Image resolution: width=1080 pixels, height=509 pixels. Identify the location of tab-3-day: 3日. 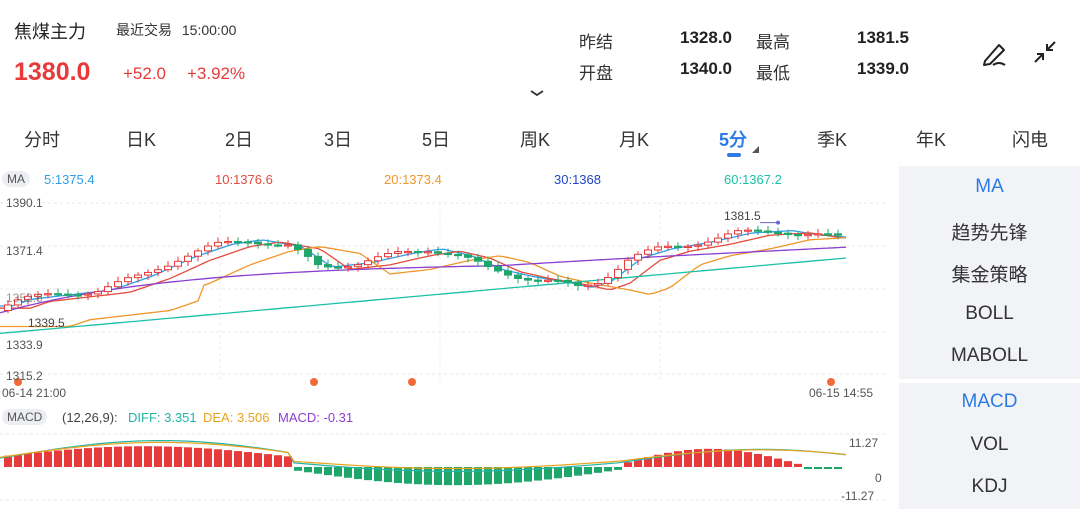
(338, 140).